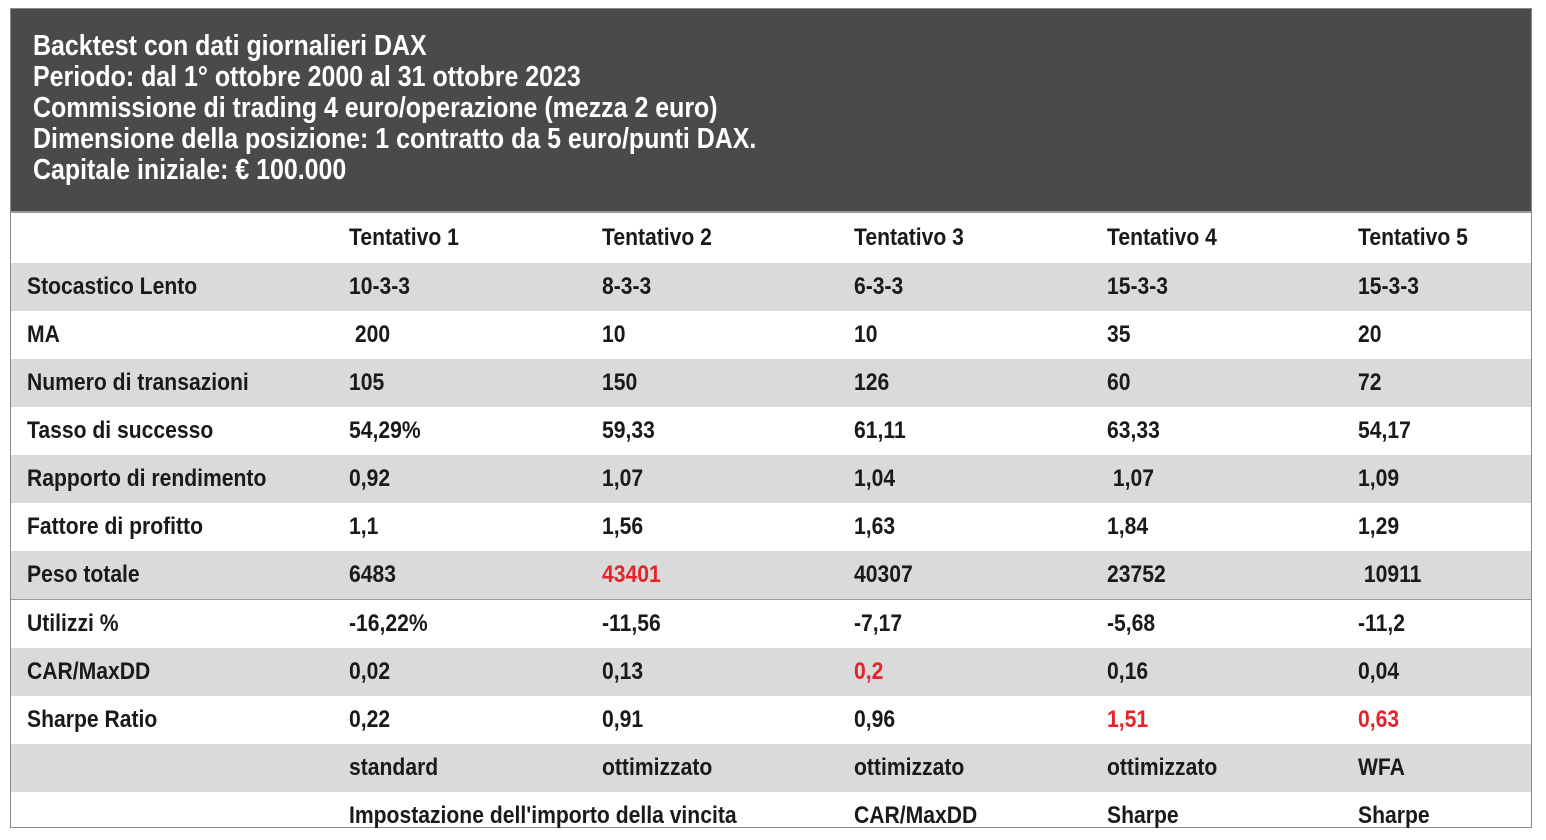  Describe the element at coordinates (388, 623) in the screenshot. I see `table-cell: -16,22%` at that location.